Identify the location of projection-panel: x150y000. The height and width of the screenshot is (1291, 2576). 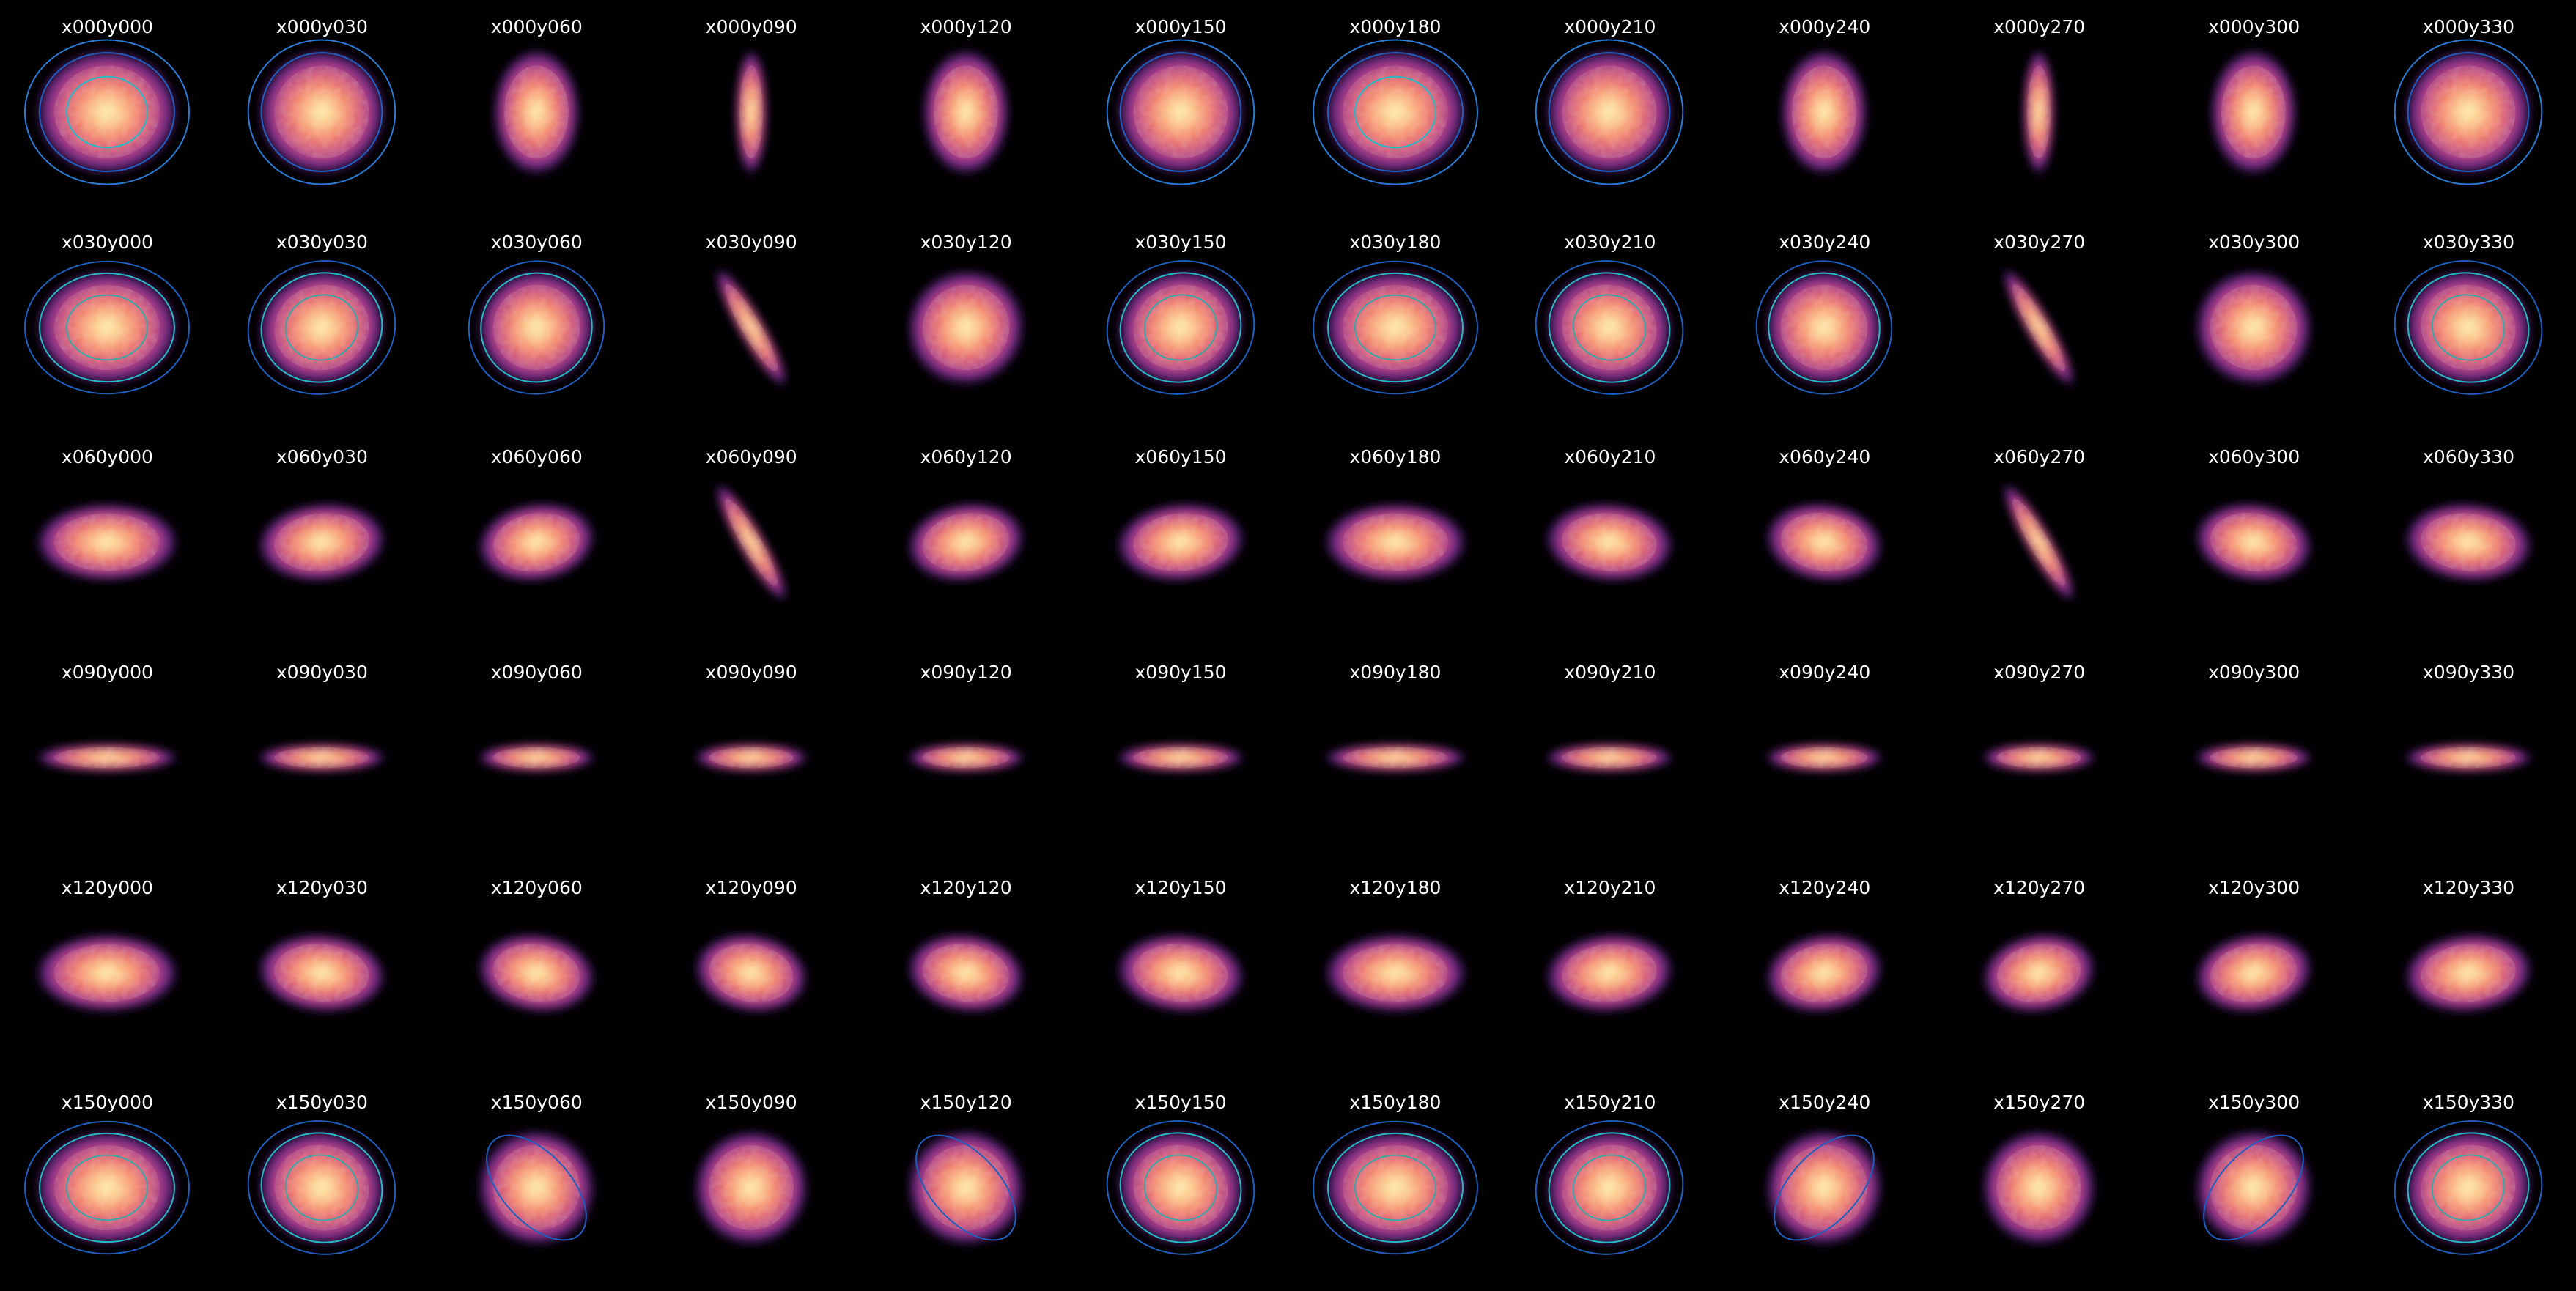
(107, 1181).